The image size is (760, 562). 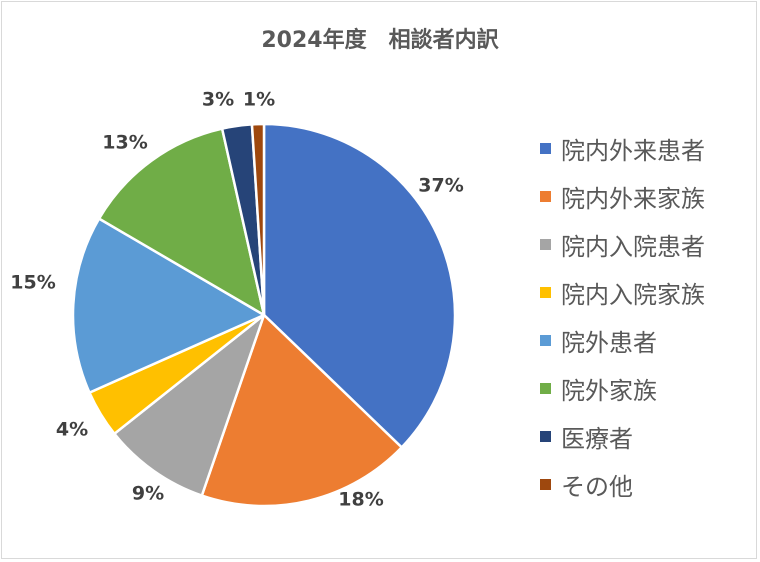 What do you see at coordinates (597, 438) in the screenshot?
I see `legend-label: 医療者` at bounding box center [597, 438].